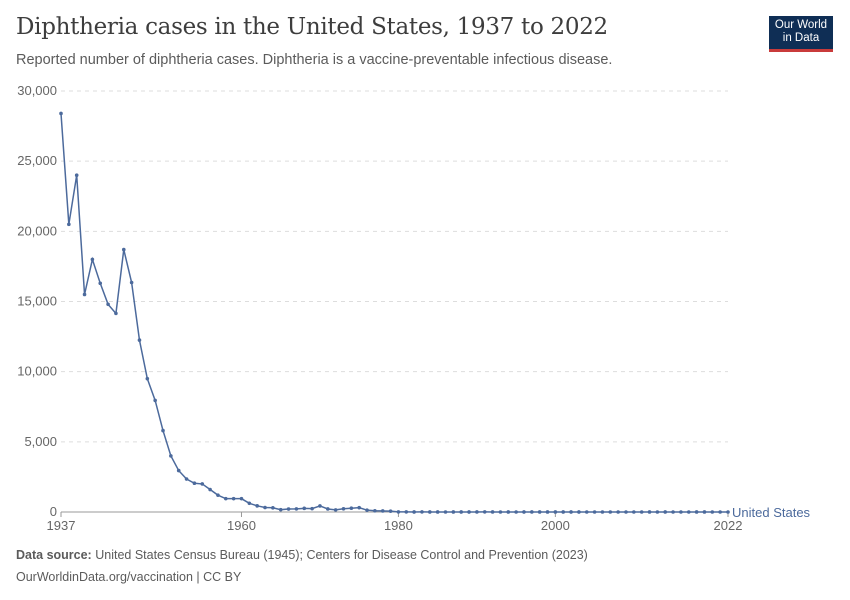 The width and height of the screenshot is (850, 600). Describe the element at coordinates (37, 90) in the screenshot. I see `y-tick-label: 30,000` at that location.